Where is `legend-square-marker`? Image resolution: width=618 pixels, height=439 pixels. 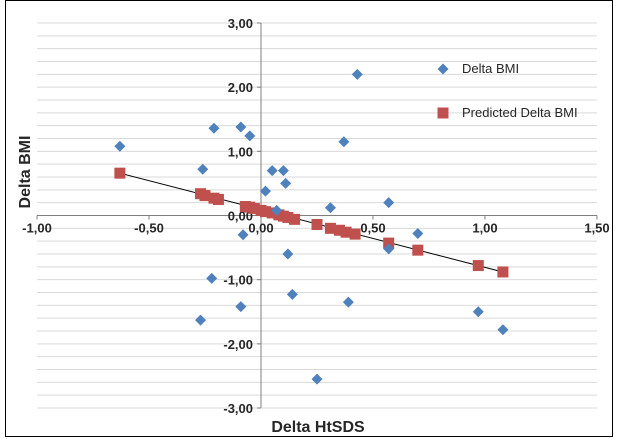
legend-square-marker is located at coordinates (443, 113).